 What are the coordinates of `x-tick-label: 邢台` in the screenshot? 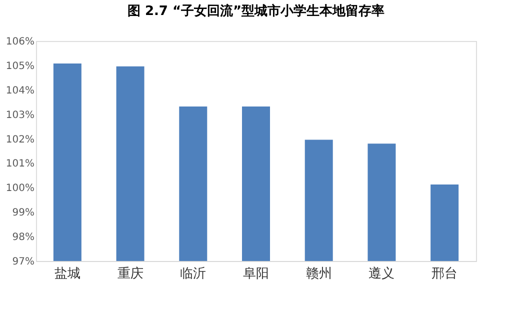 It's located at (445, 274).